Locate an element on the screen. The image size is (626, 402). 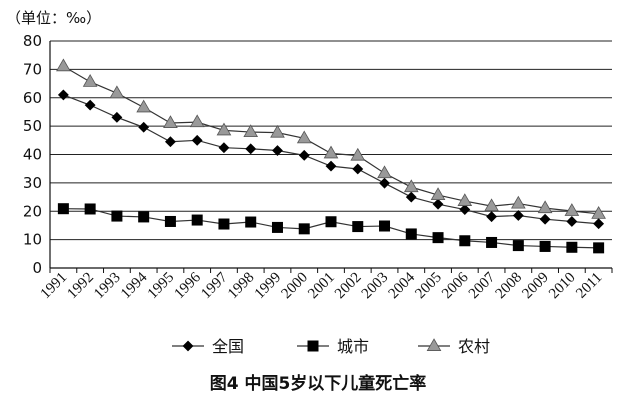
x-tick-label: 2010 is located at coordinates (562, 286).